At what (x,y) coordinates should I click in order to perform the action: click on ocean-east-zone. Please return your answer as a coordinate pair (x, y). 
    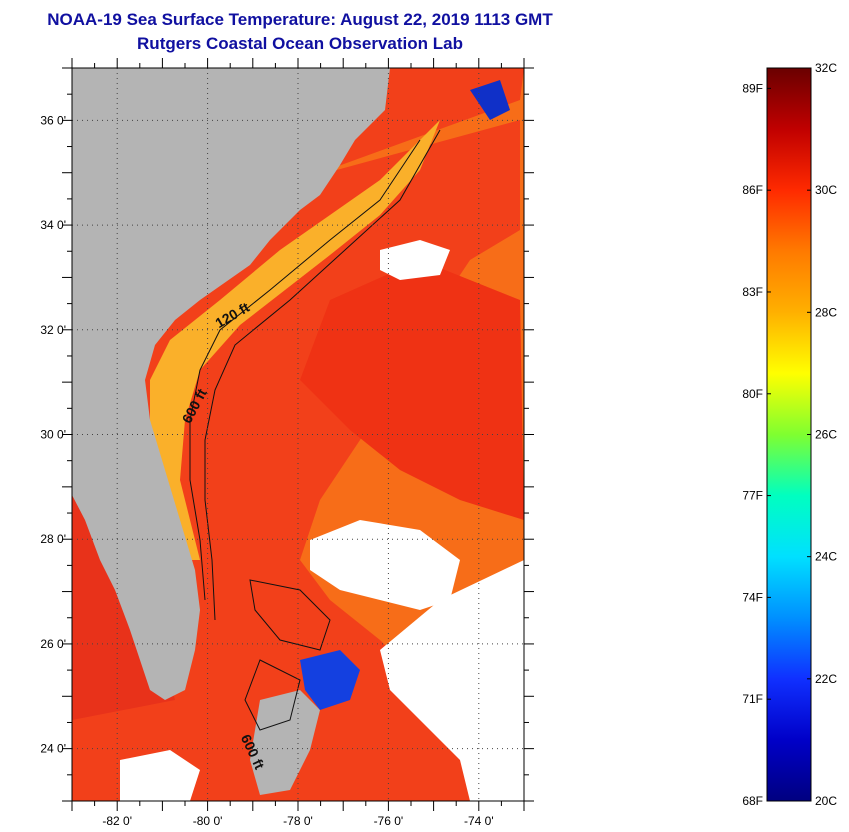
    Looking at the image, I should click on (412, 390).